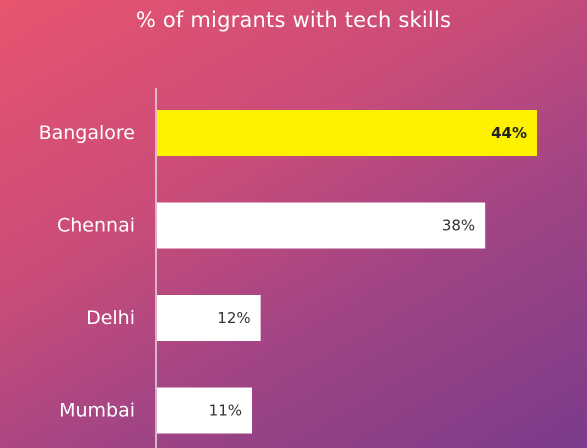 This screenshot has height=448, width=587. I want to click on value-label-chennai: 38%, so click(458, 226).